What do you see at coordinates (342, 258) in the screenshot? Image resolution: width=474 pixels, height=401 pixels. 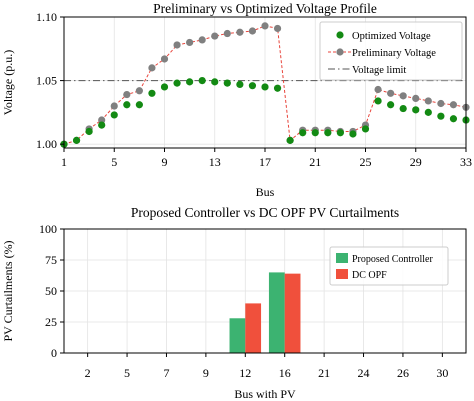 I see `legend-swatch-proposed` at bounding box center [342, 258].